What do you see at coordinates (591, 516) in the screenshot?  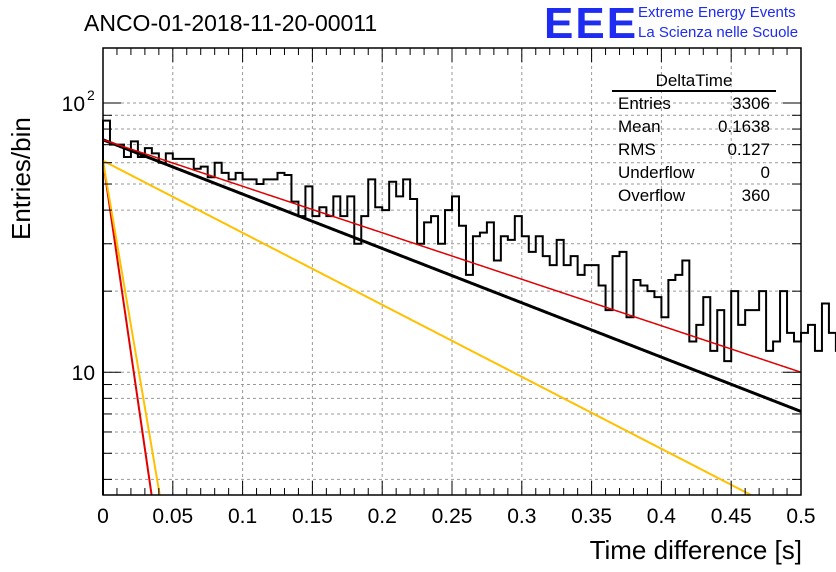 I see `x-tick-label: 0.35` at bounding box center [591, 516].